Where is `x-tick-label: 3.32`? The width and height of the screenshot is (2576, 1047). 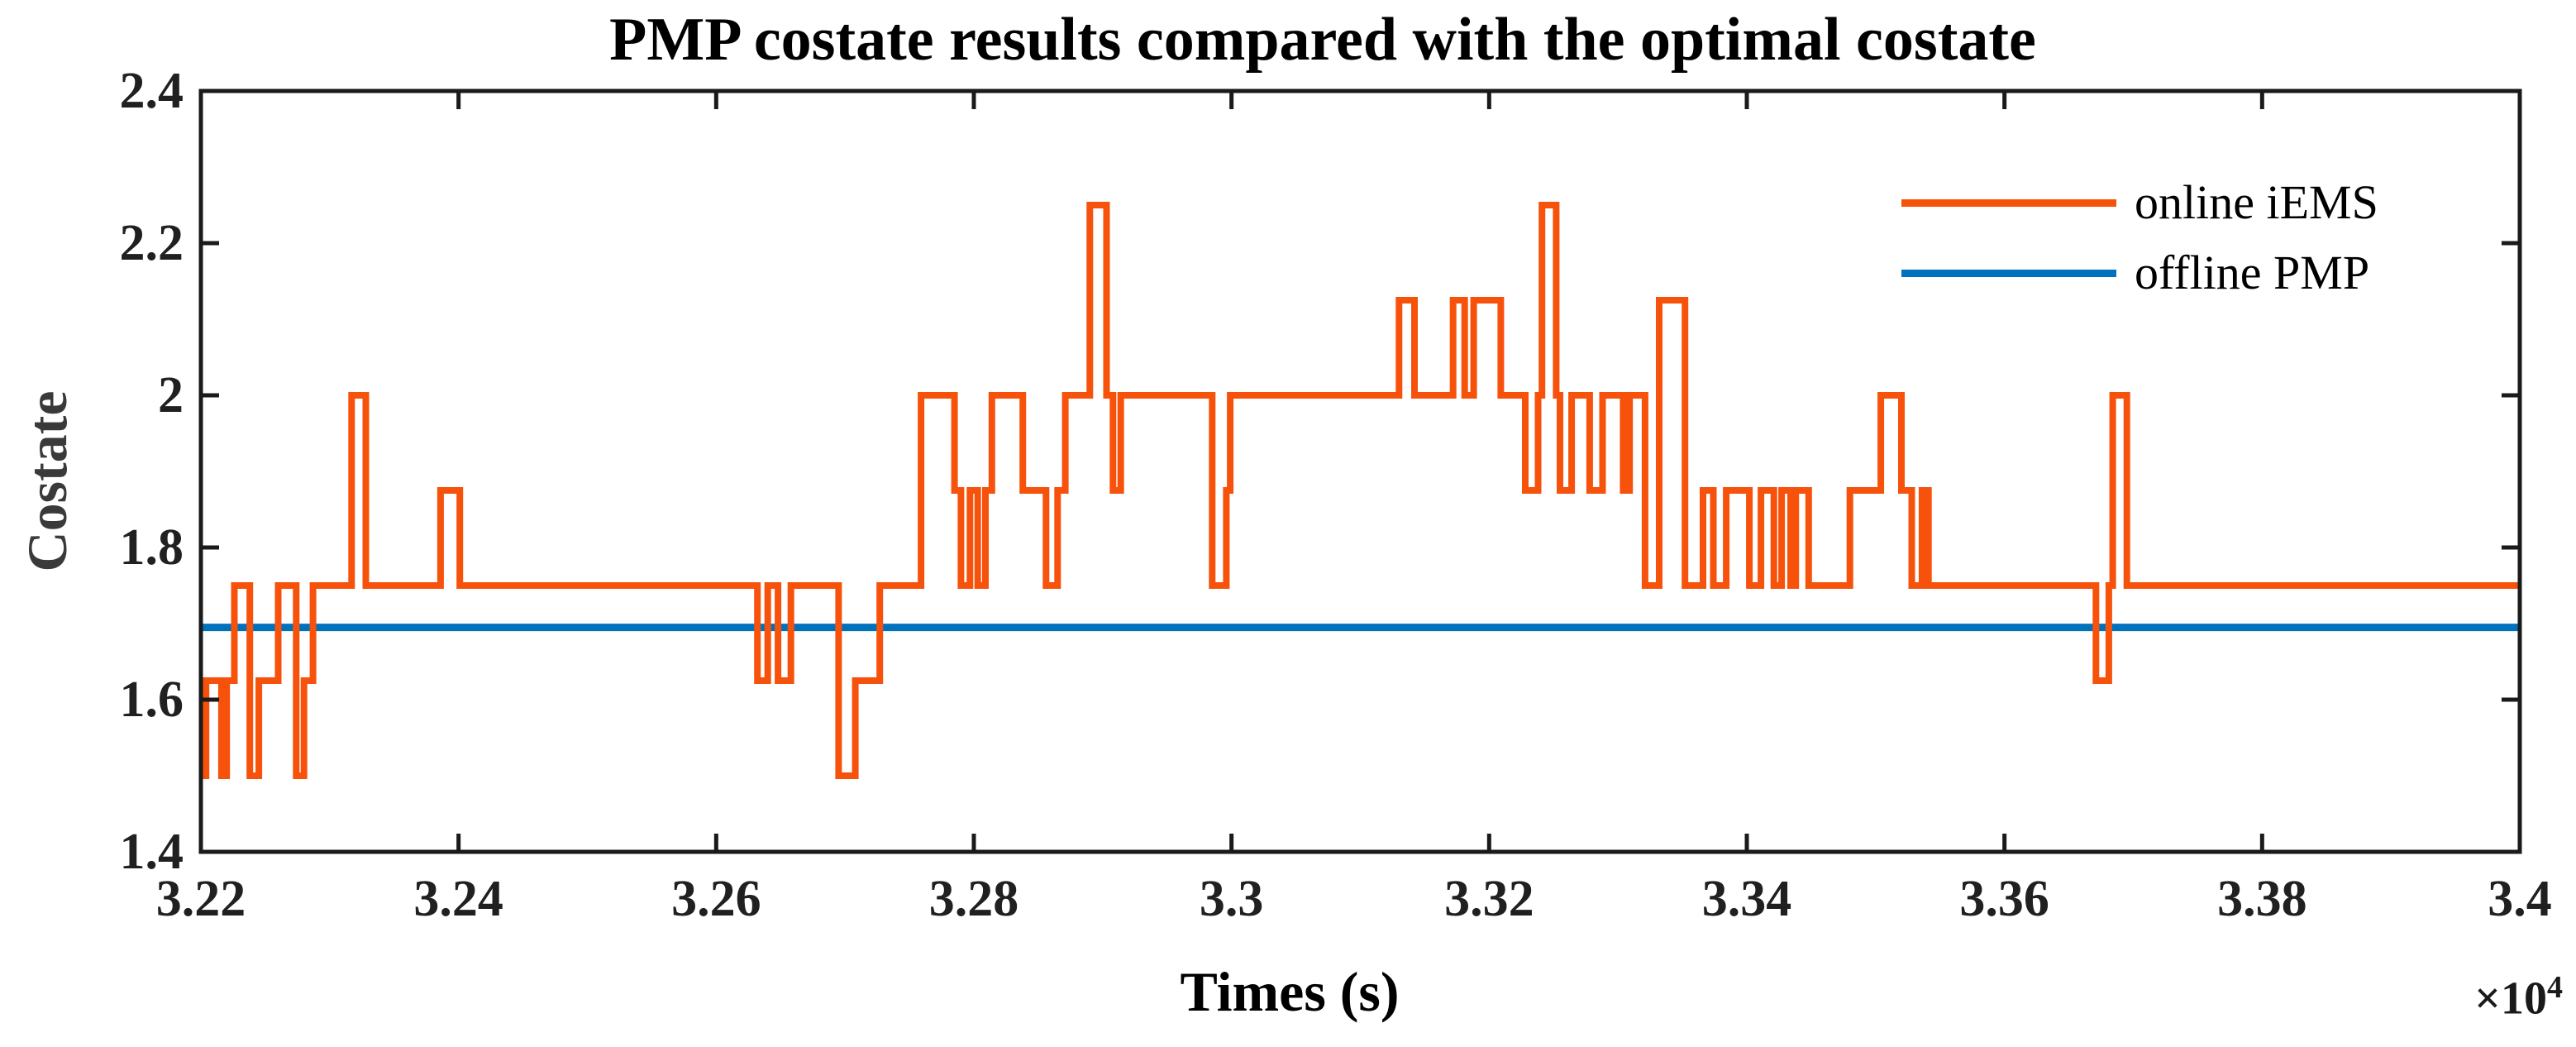
x-tick-label: 3.32 is located at coordinates (1489, 899).